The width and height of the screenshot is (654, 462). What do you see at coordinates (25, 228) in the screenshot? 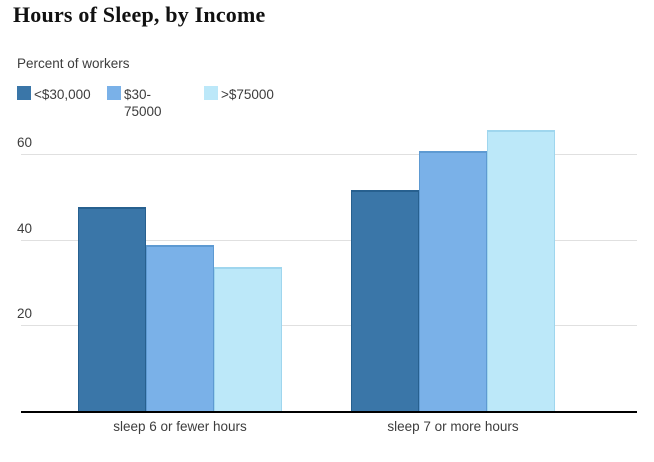
I see `y-tick-label: 40` at bounding box center [25, 228].